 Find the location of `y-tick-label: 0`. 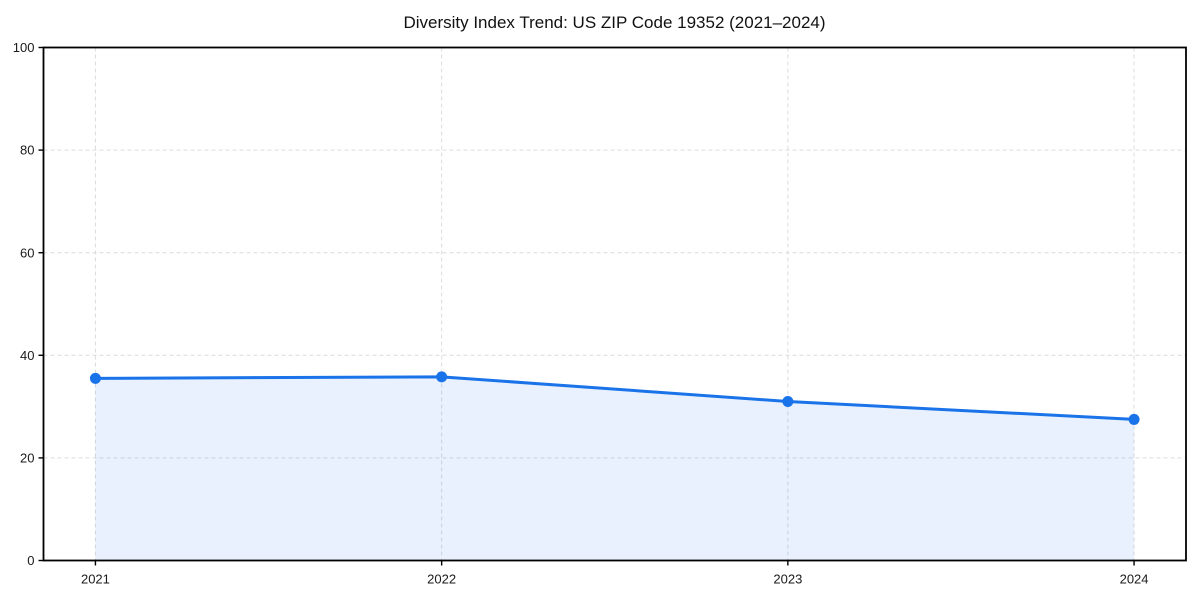

y-tick-label: 0 is located at coordinates (30, 560).